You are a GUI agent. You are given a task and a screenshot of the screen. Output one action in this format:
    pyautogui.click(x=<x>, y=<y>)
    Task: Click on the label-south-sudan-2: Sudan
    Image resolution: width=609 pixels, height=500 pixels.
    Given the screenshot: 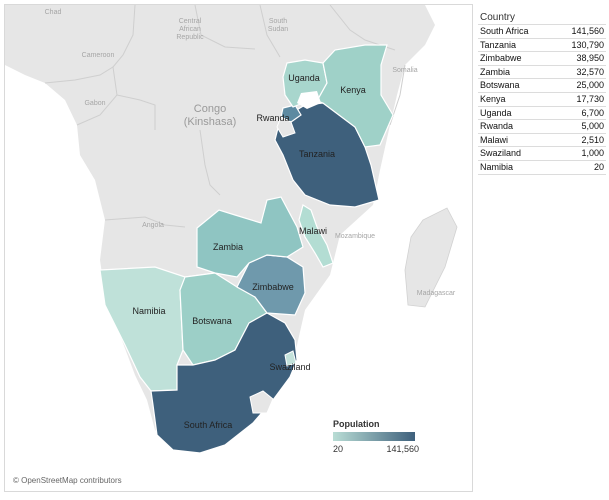 What is the action you would take?
    pyautogui.click(x=278, y=29)
    